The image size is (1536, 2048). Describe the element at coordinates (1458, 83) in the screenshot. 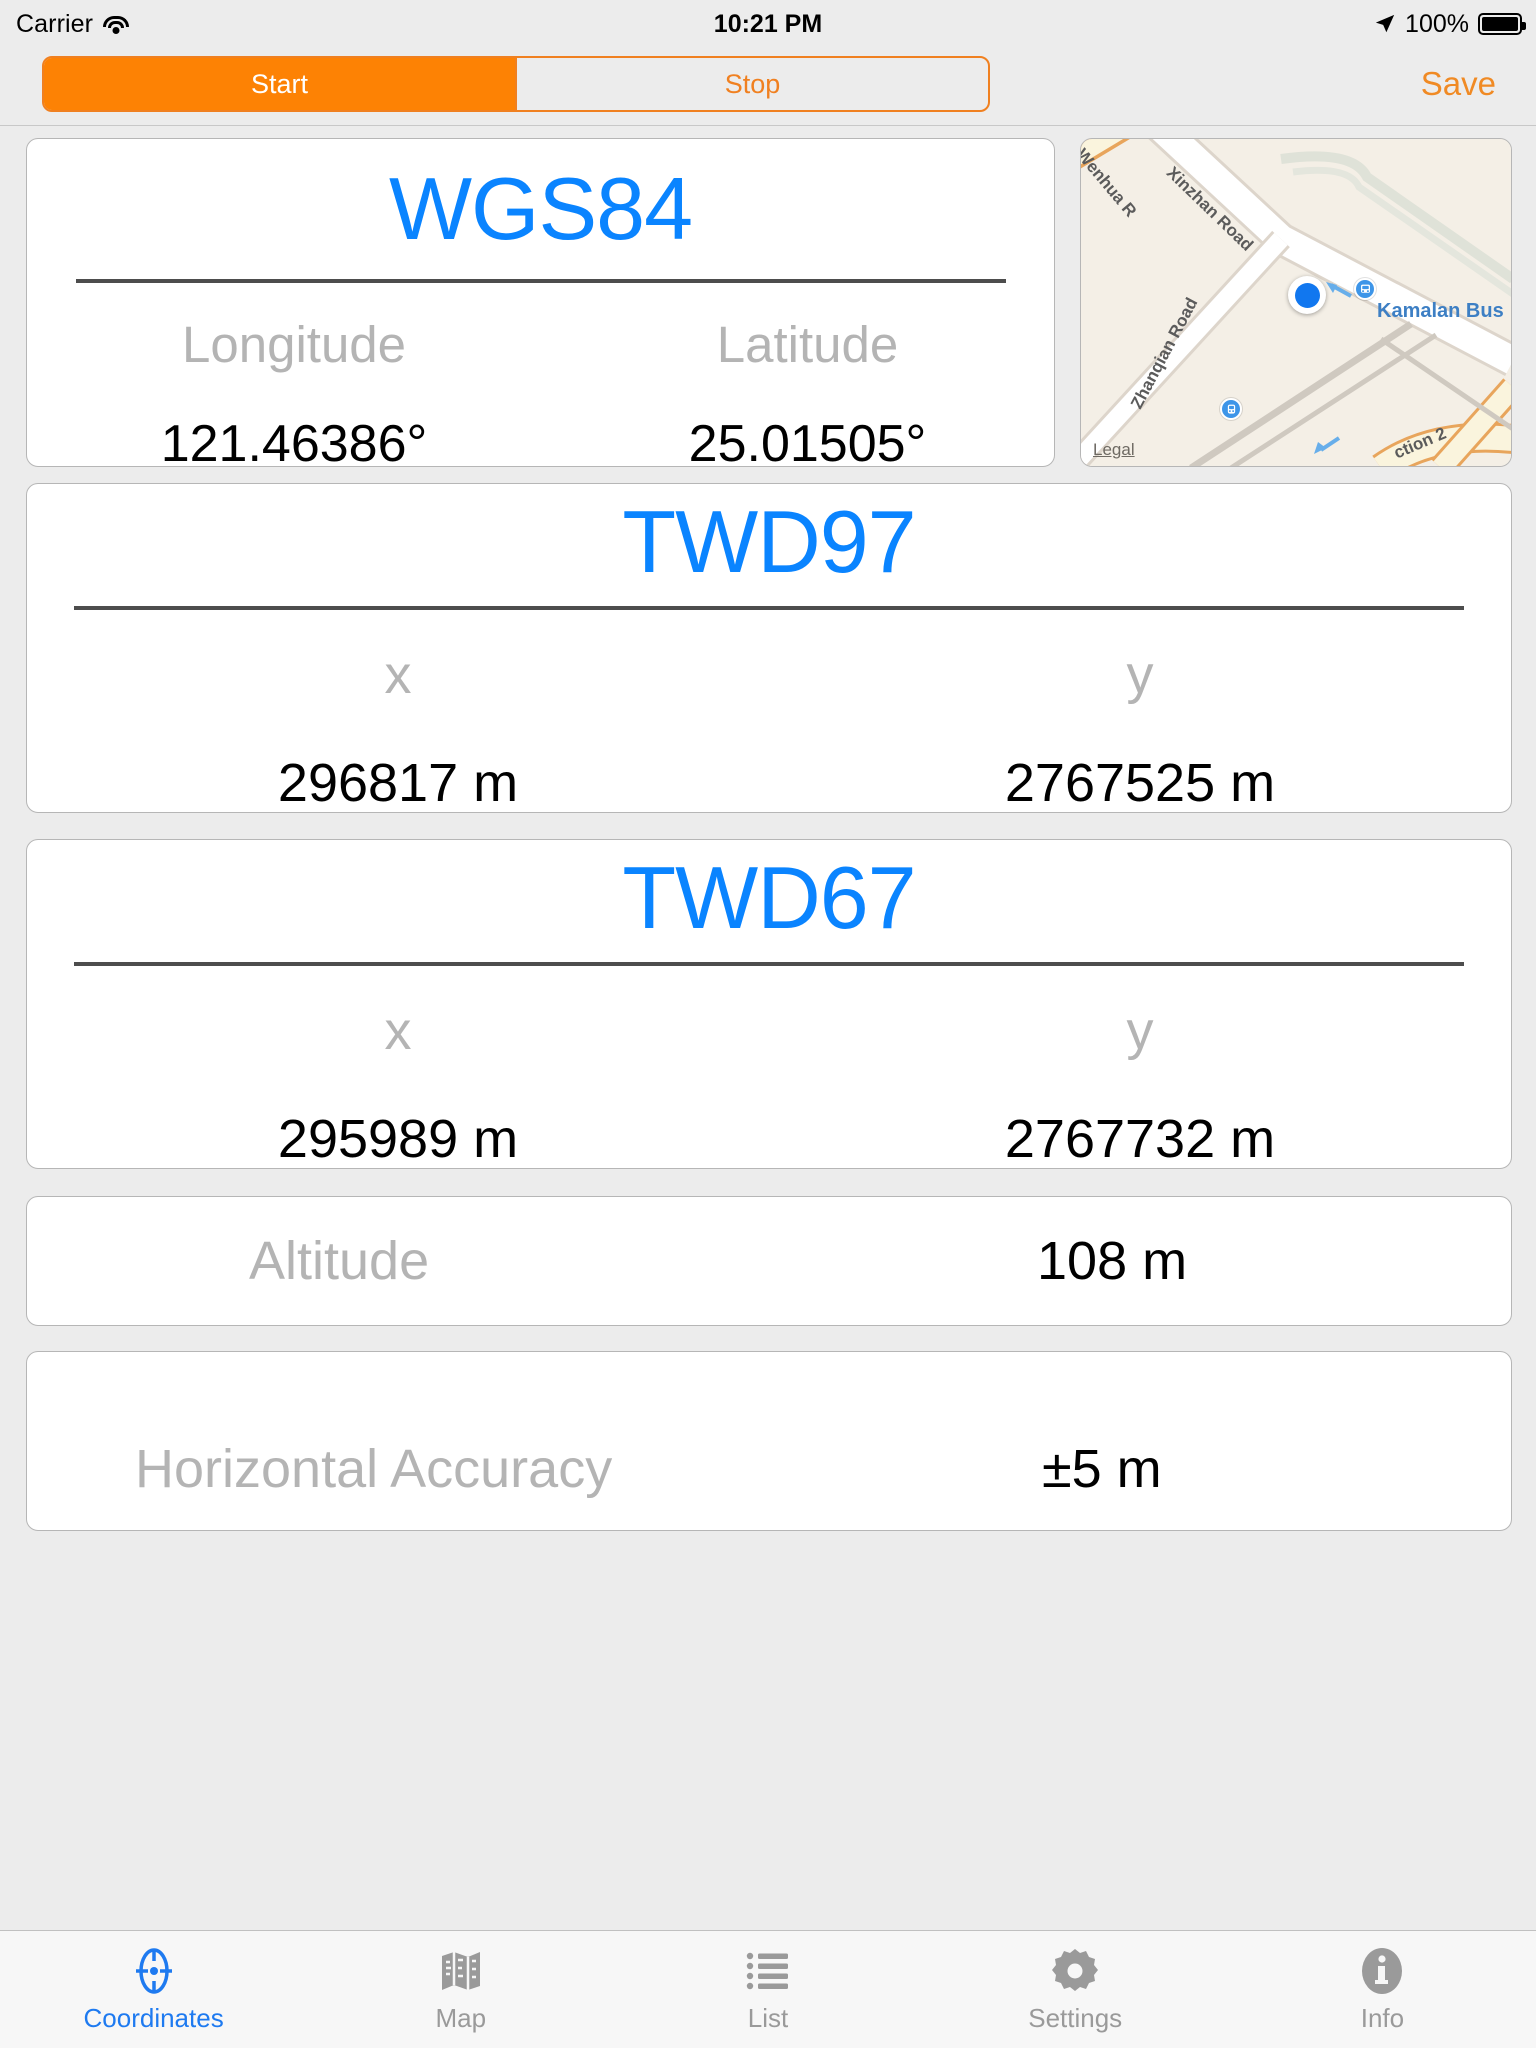

I see `save-button: Save` at that location.